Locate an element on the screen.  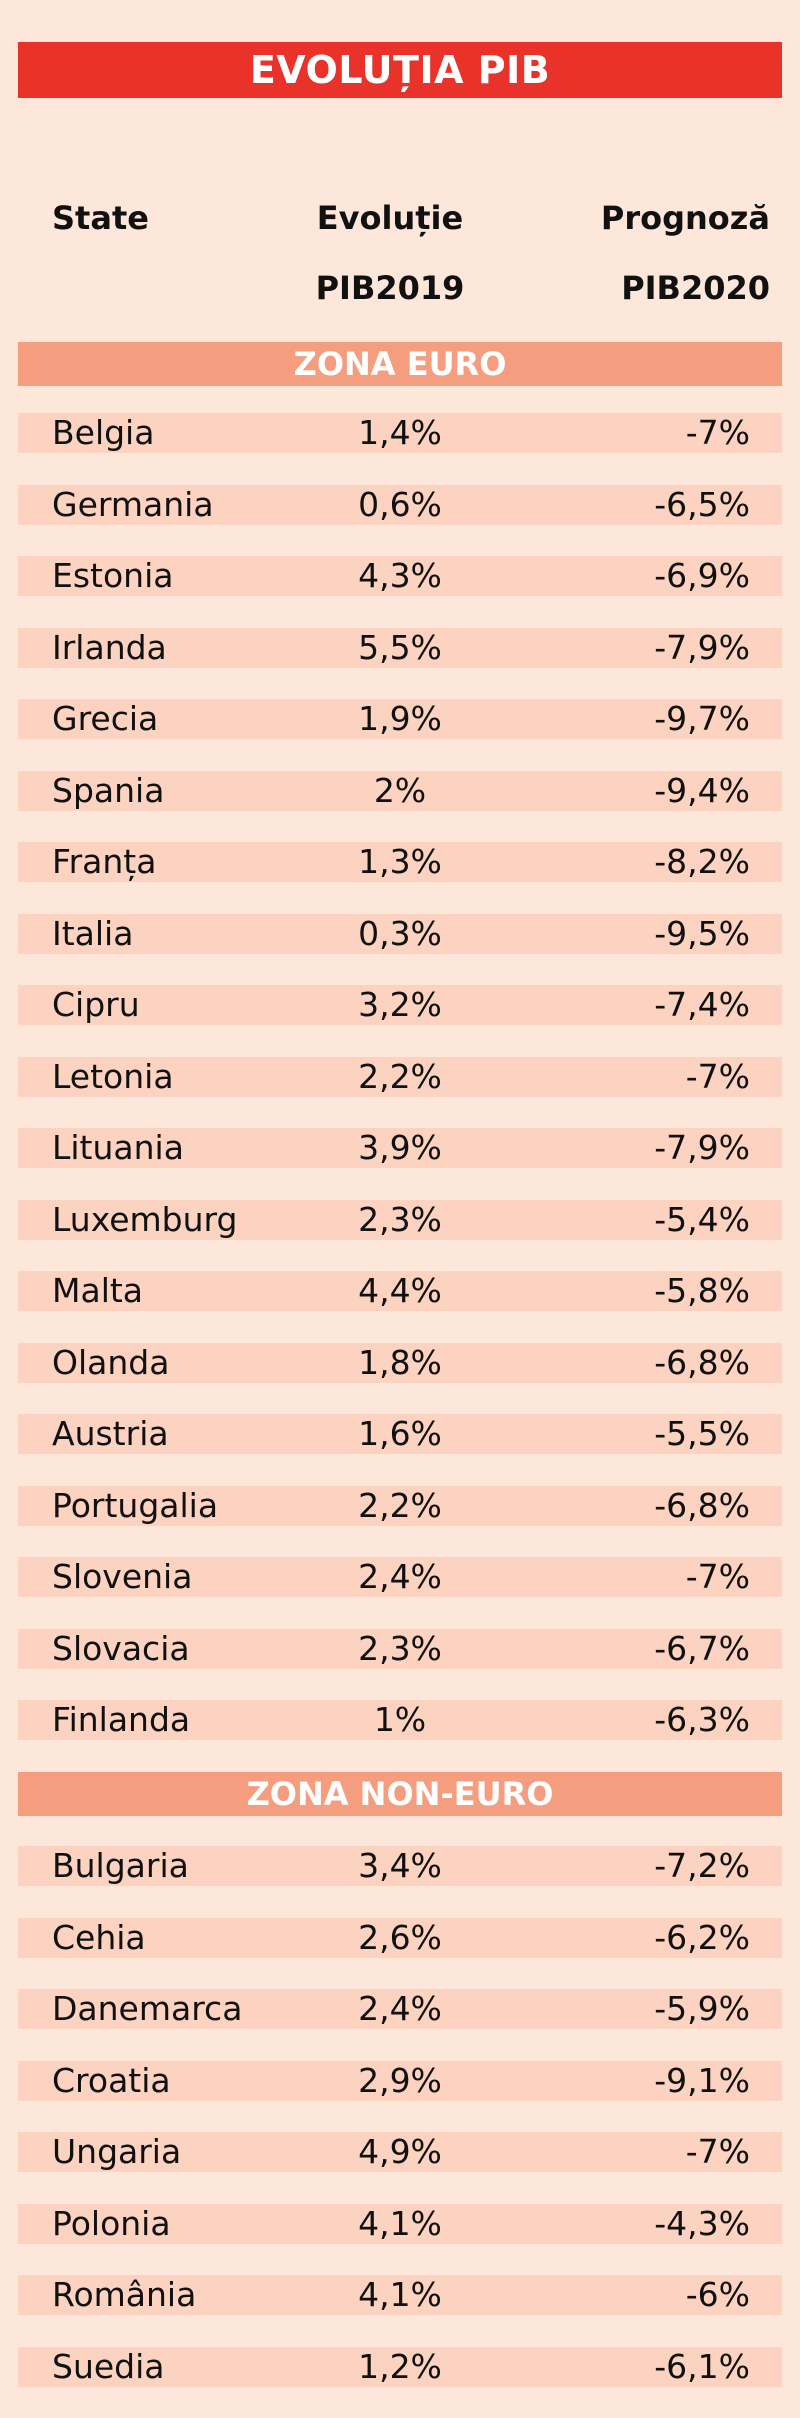
table-row: Danemarca 2,4% -5,9% is located at coordinates (400, 2009).